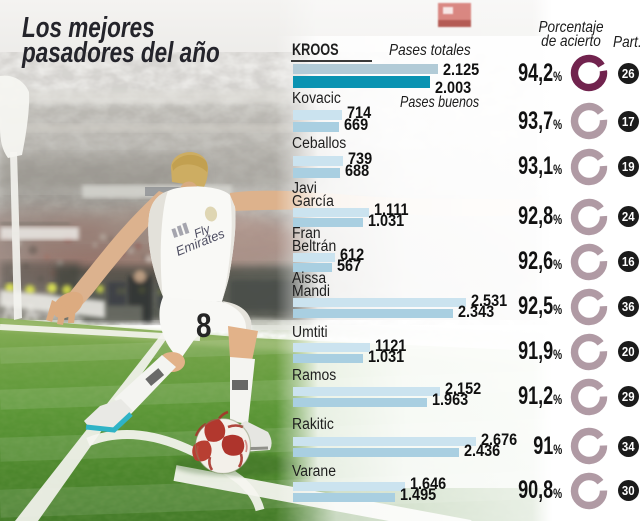 Image resolution: width=640 pixels, height=521 pixels. I want to click on svg-text: Fly, so click(202, 230).